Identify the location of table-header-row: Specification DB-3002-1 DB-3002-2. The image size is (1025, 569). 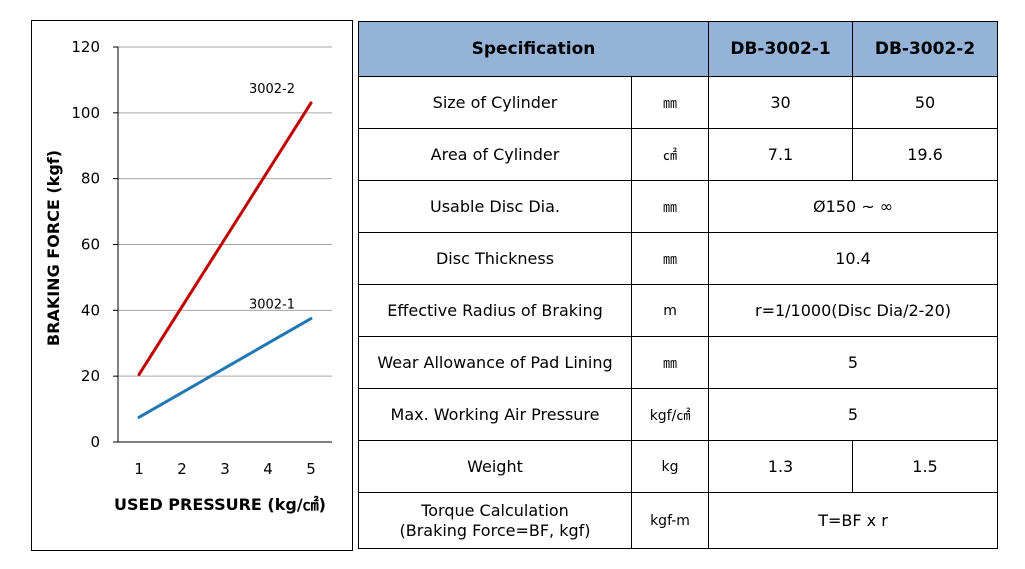
(678, 49).